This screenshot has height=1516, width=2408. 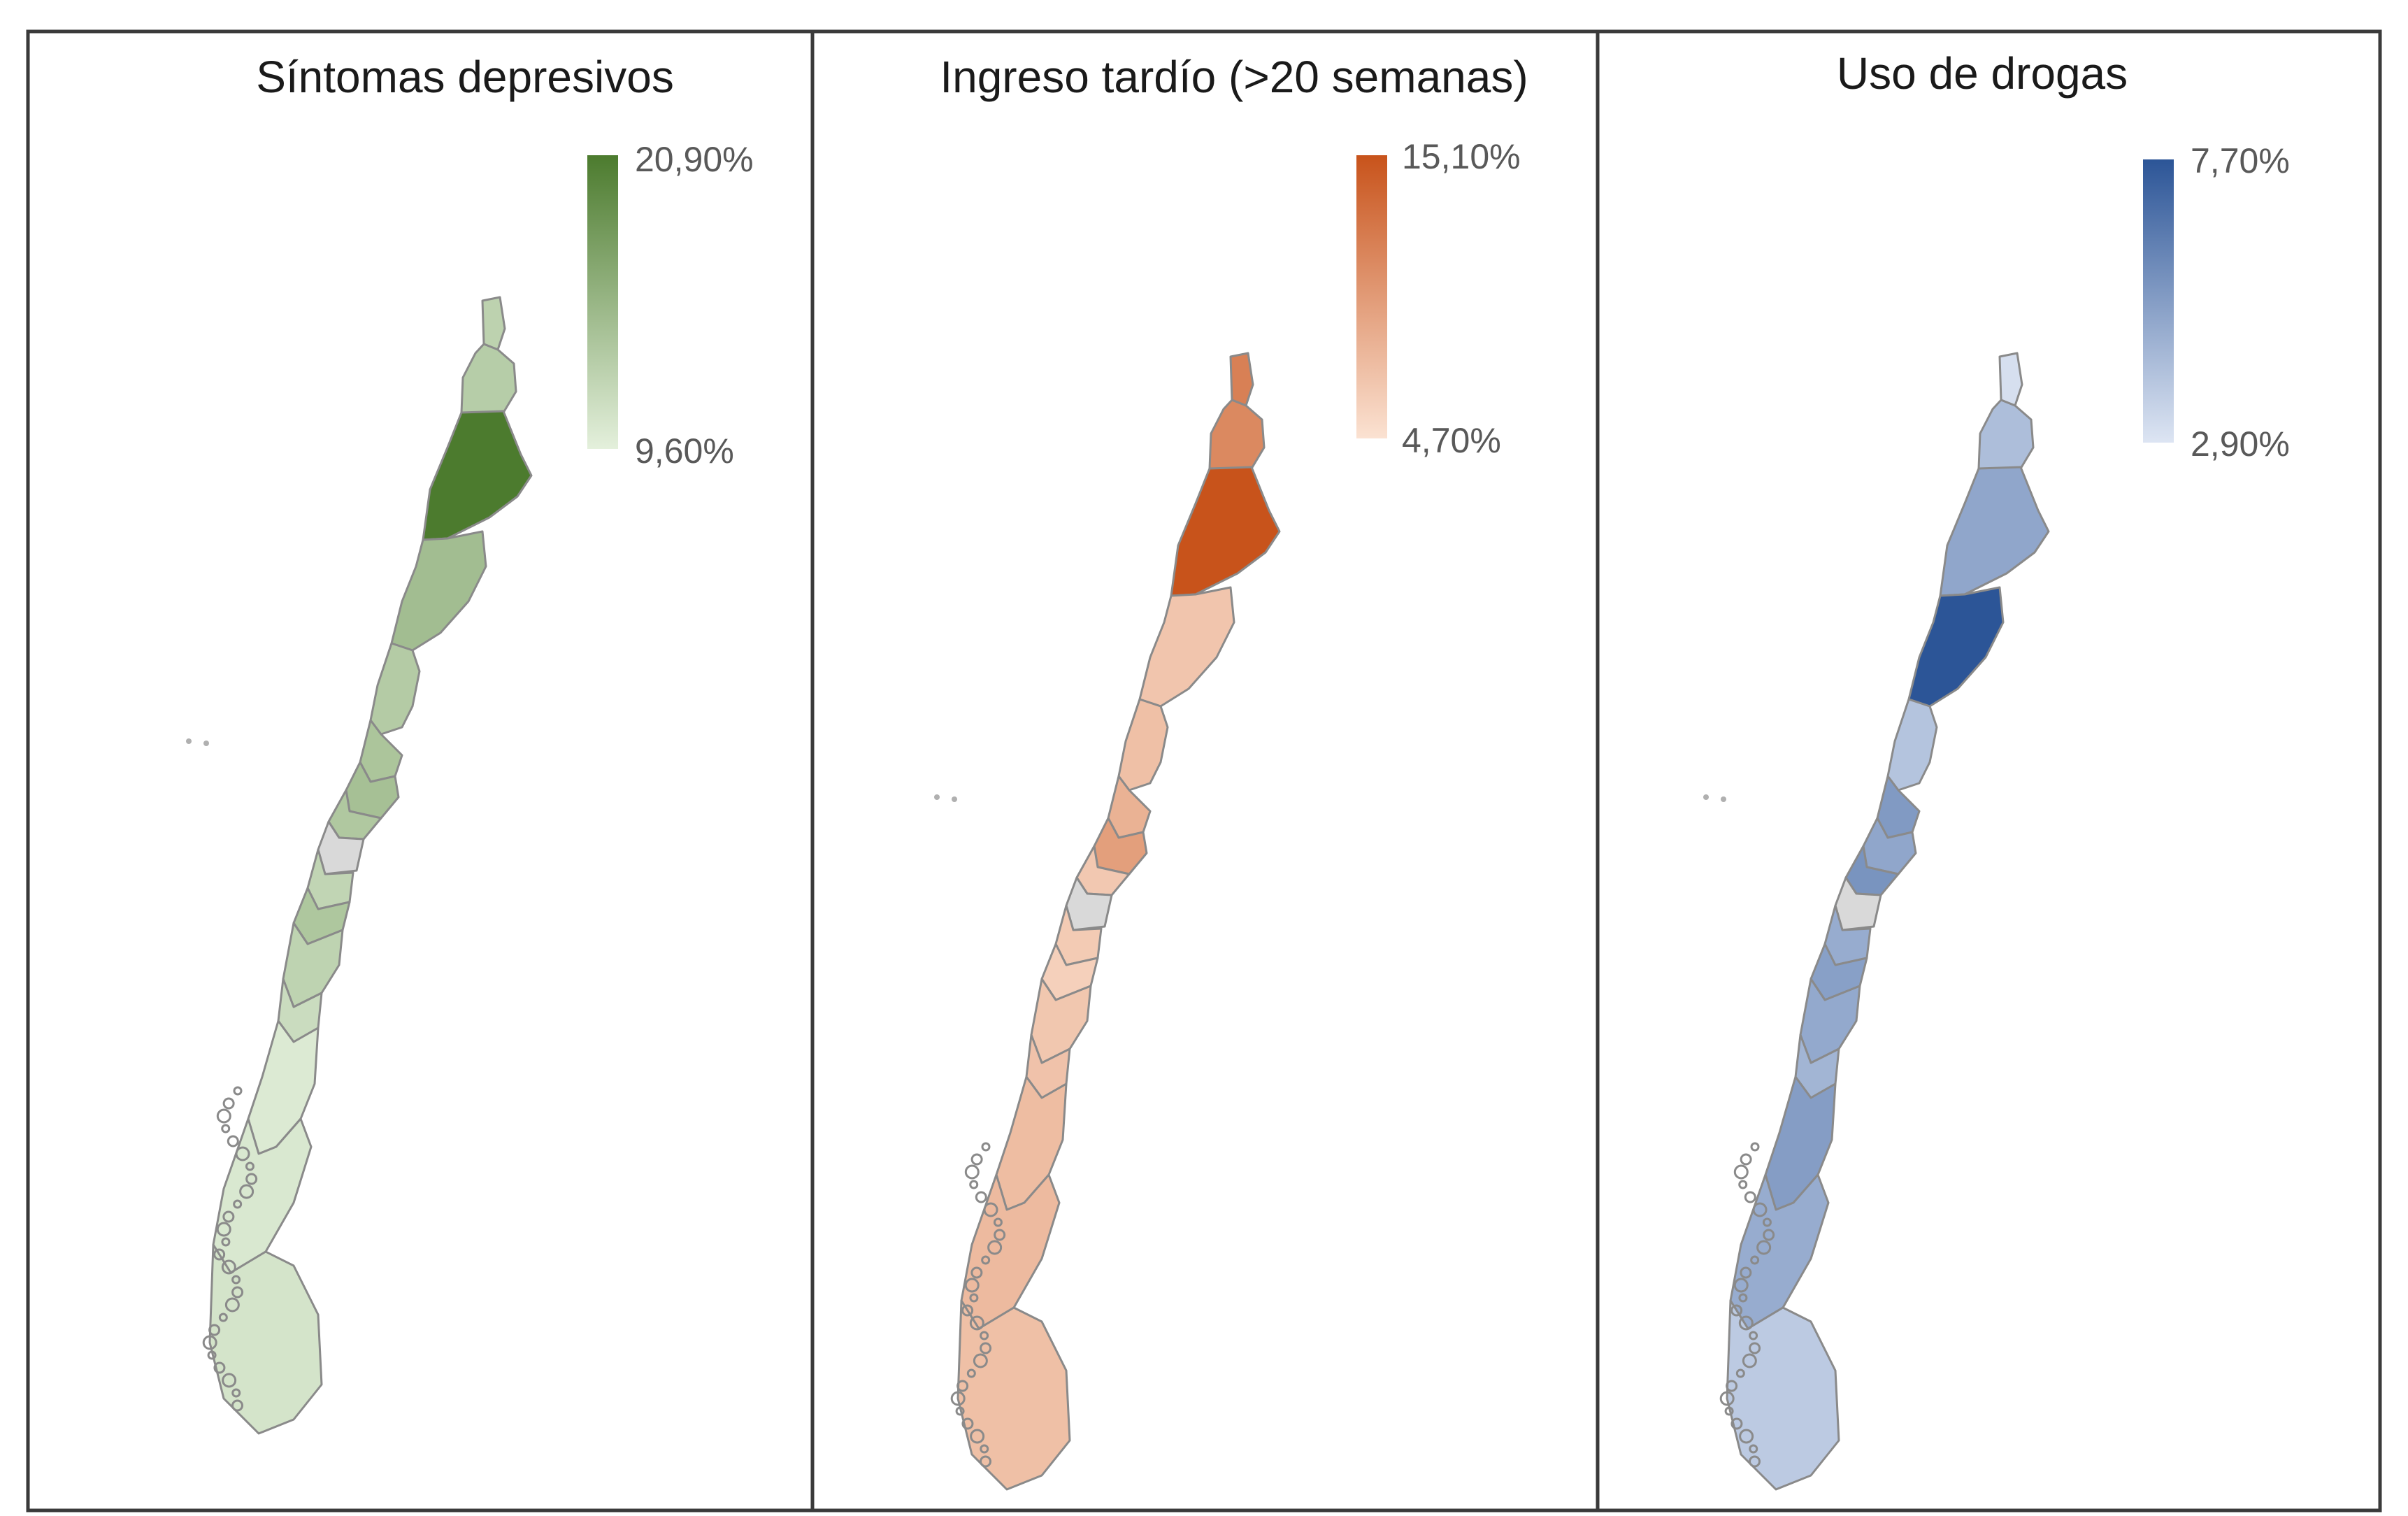 I want to click on legend-min-label: 9,60%, so click(x=685, y=451).